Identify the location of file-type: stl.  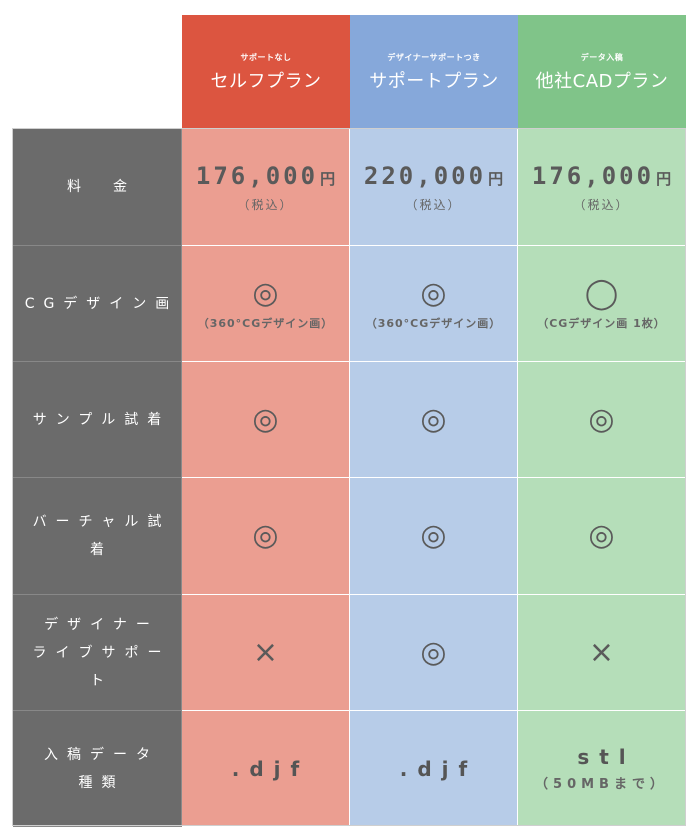
(606, 757).